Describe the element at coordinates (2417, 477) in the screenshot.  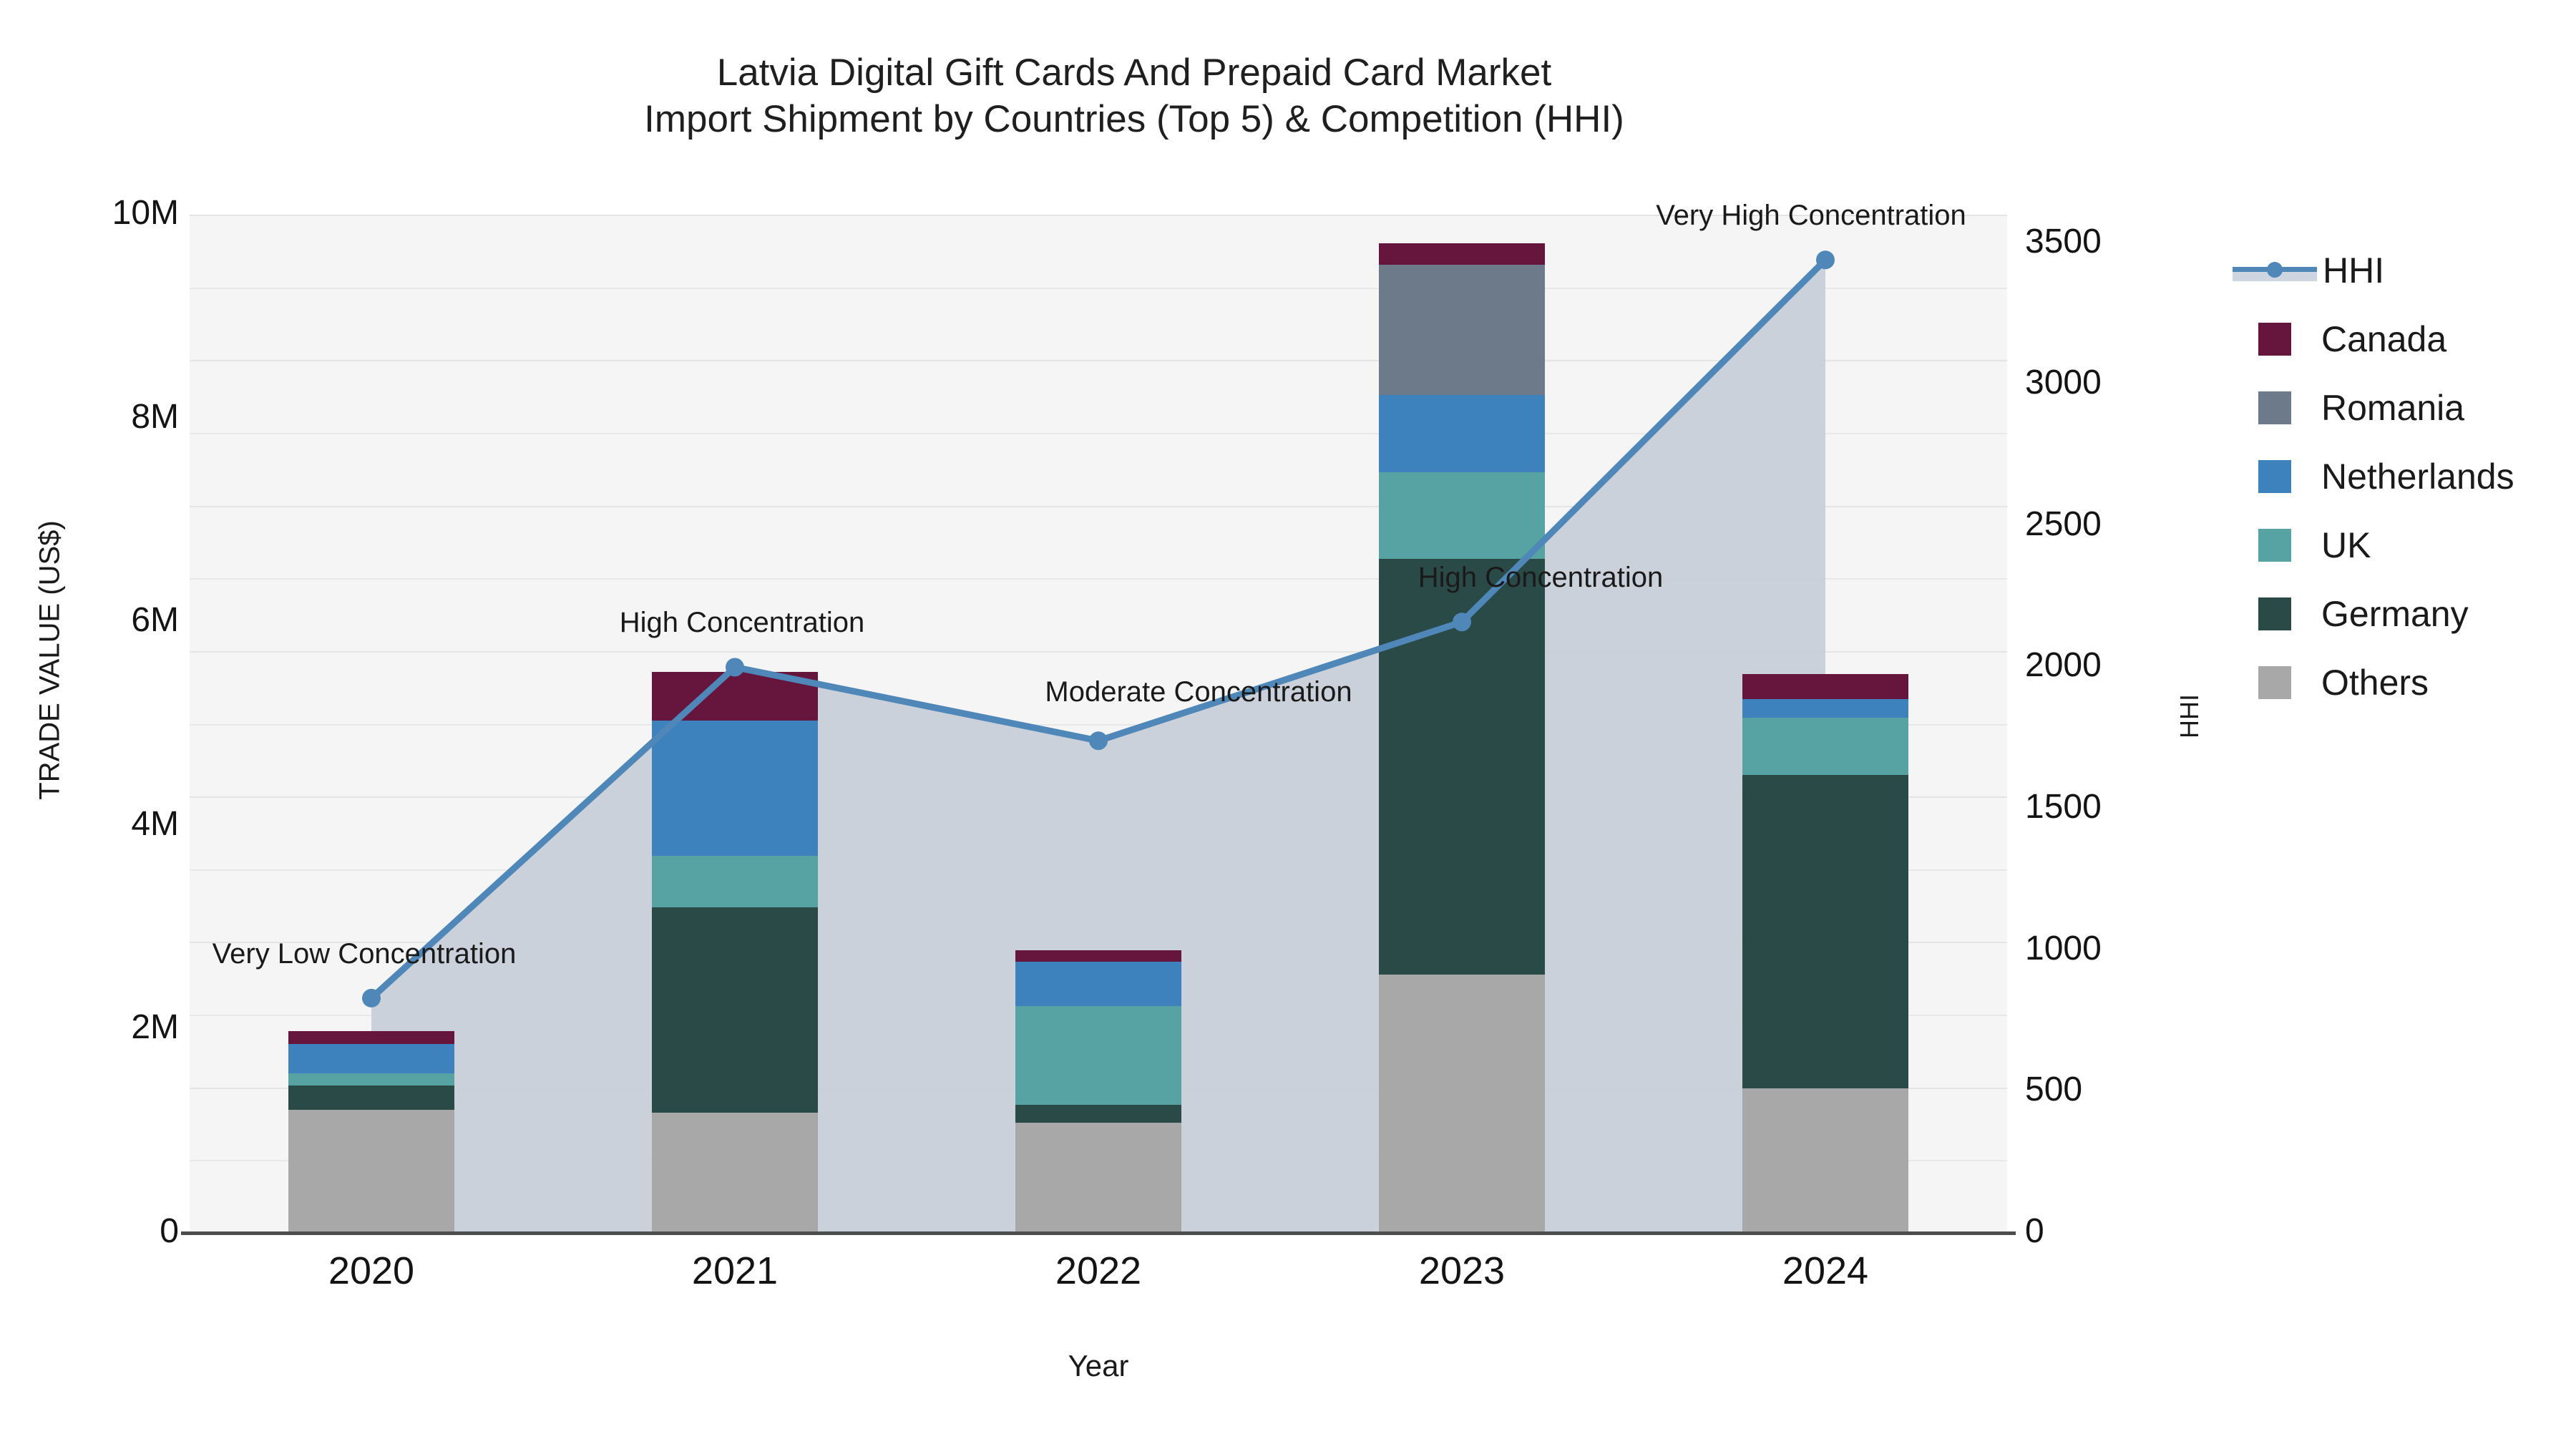
I see `legend-item-label: Netherlands` at that location.